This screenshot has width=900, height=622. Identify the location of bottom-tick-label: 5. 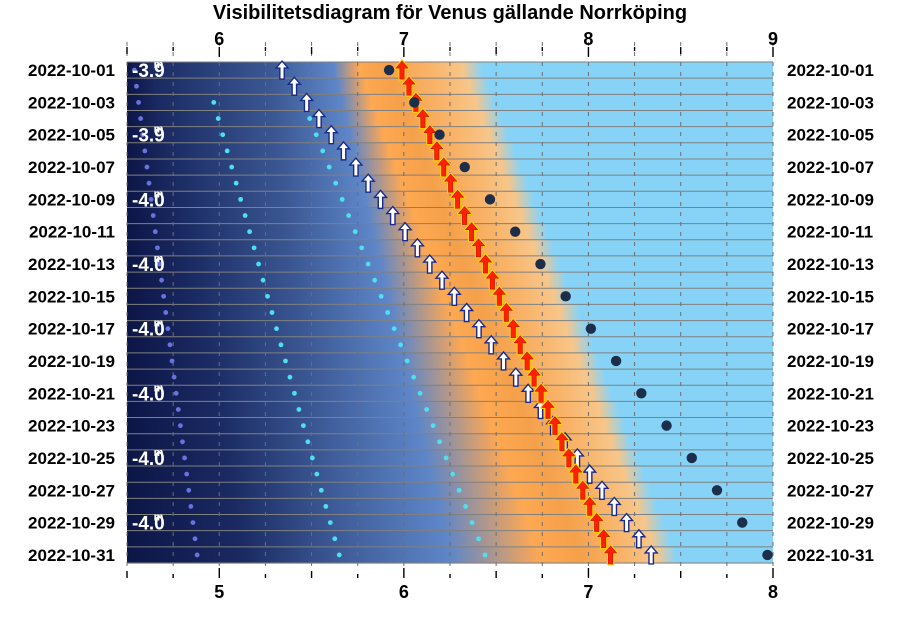
(219, 592).